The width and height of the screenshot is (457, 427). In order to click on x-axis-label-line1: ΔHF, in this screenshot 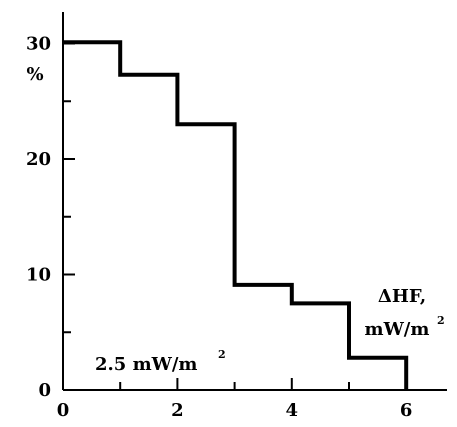, I will do `click(402, 296)`.